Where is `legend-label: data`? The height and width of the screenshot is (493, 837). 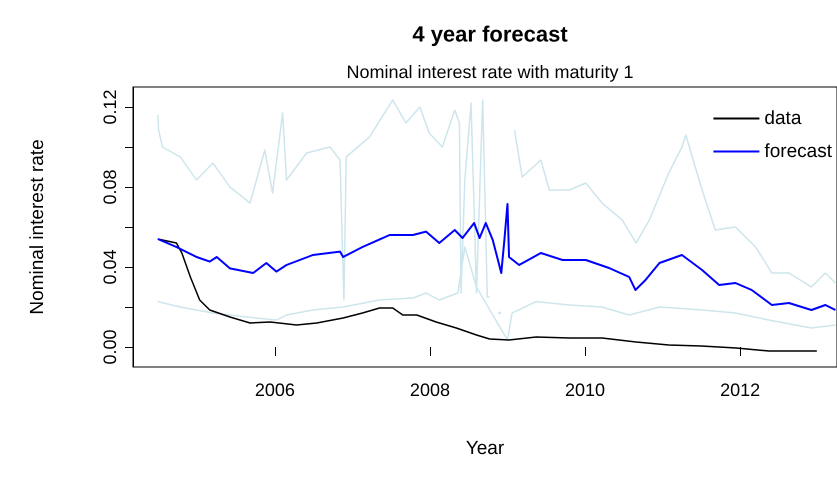 legend-label: data is located at coordinates (783, 118).